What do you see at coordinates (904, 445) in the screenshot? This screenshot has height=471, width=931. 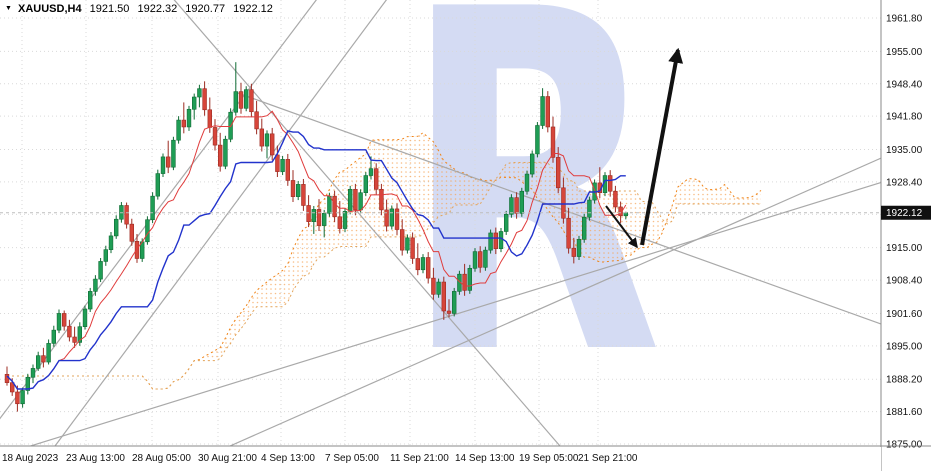 I see `svg-text: 1875.00` at bounding box center [904, 445].